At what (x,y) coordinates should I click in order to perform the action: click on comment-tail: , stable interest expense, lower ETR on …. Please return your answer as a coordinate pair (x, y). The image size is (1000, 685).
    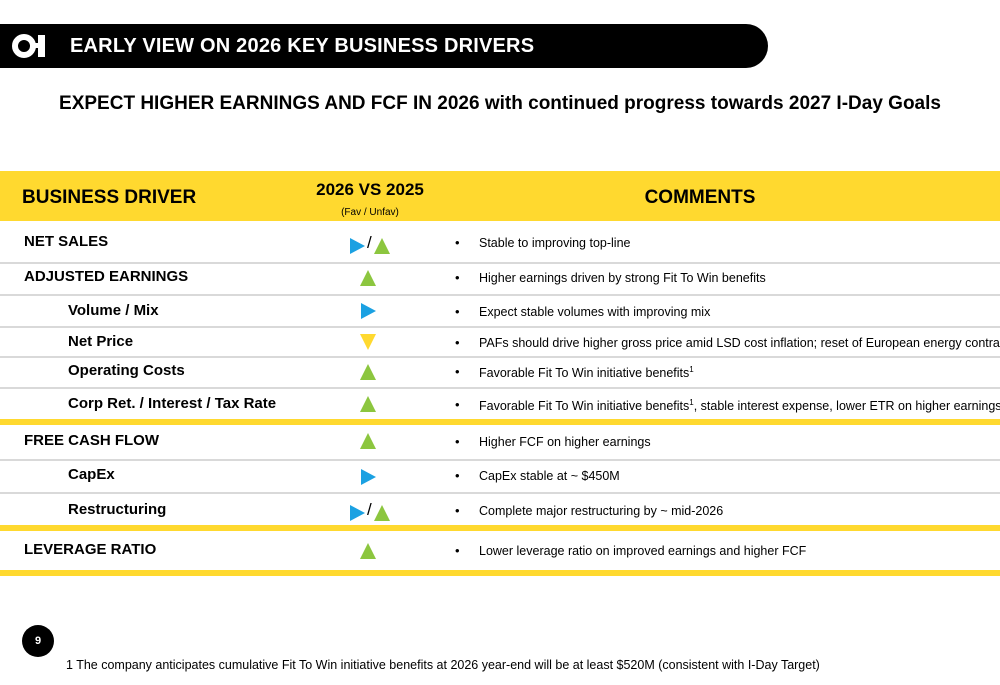
    Looking at the image, I should click on (846, 406).